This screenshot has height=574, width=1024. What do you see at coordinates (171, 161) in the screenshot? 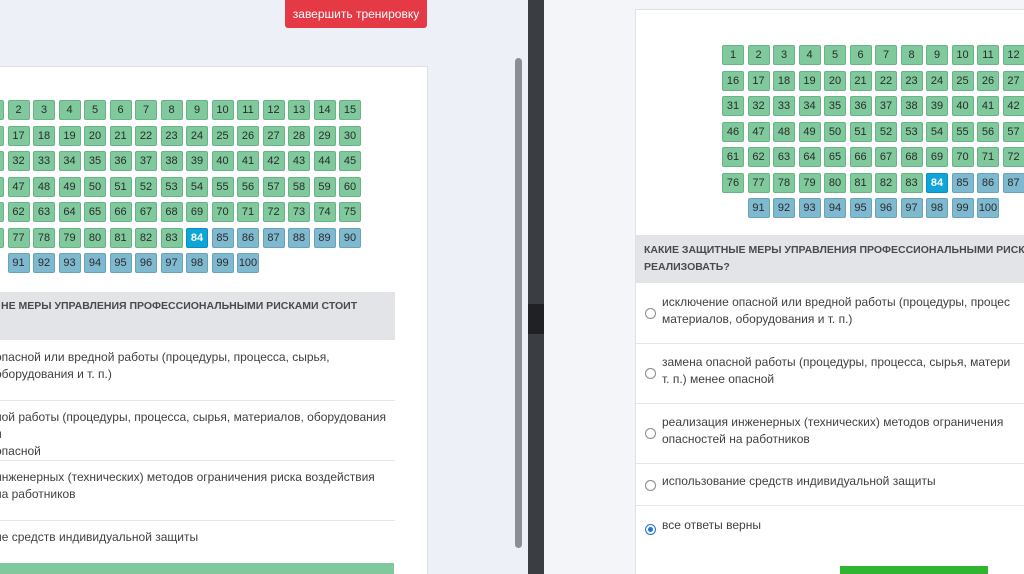
I see `question-number-38: 38` at bounding box center [171, 161].